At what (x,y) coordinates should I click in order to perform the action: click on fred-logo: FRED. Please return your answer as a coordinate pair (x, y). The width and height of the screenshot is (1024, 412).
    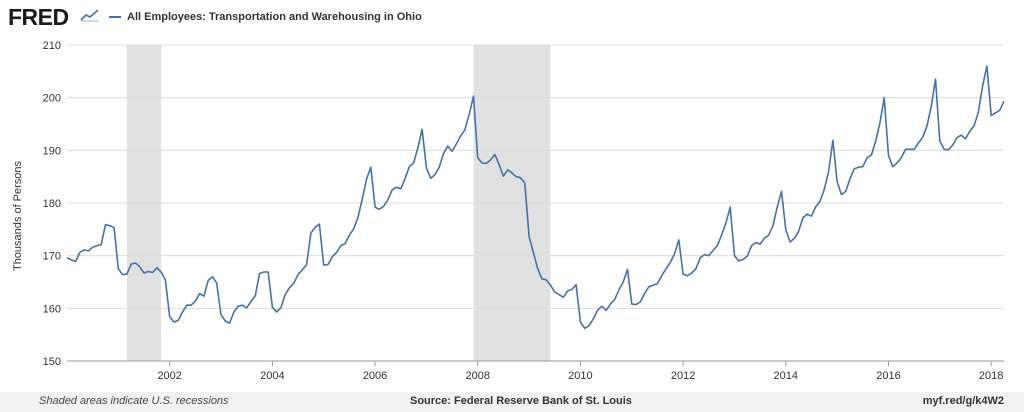
    Looking at the image, I should click on (38, 17).